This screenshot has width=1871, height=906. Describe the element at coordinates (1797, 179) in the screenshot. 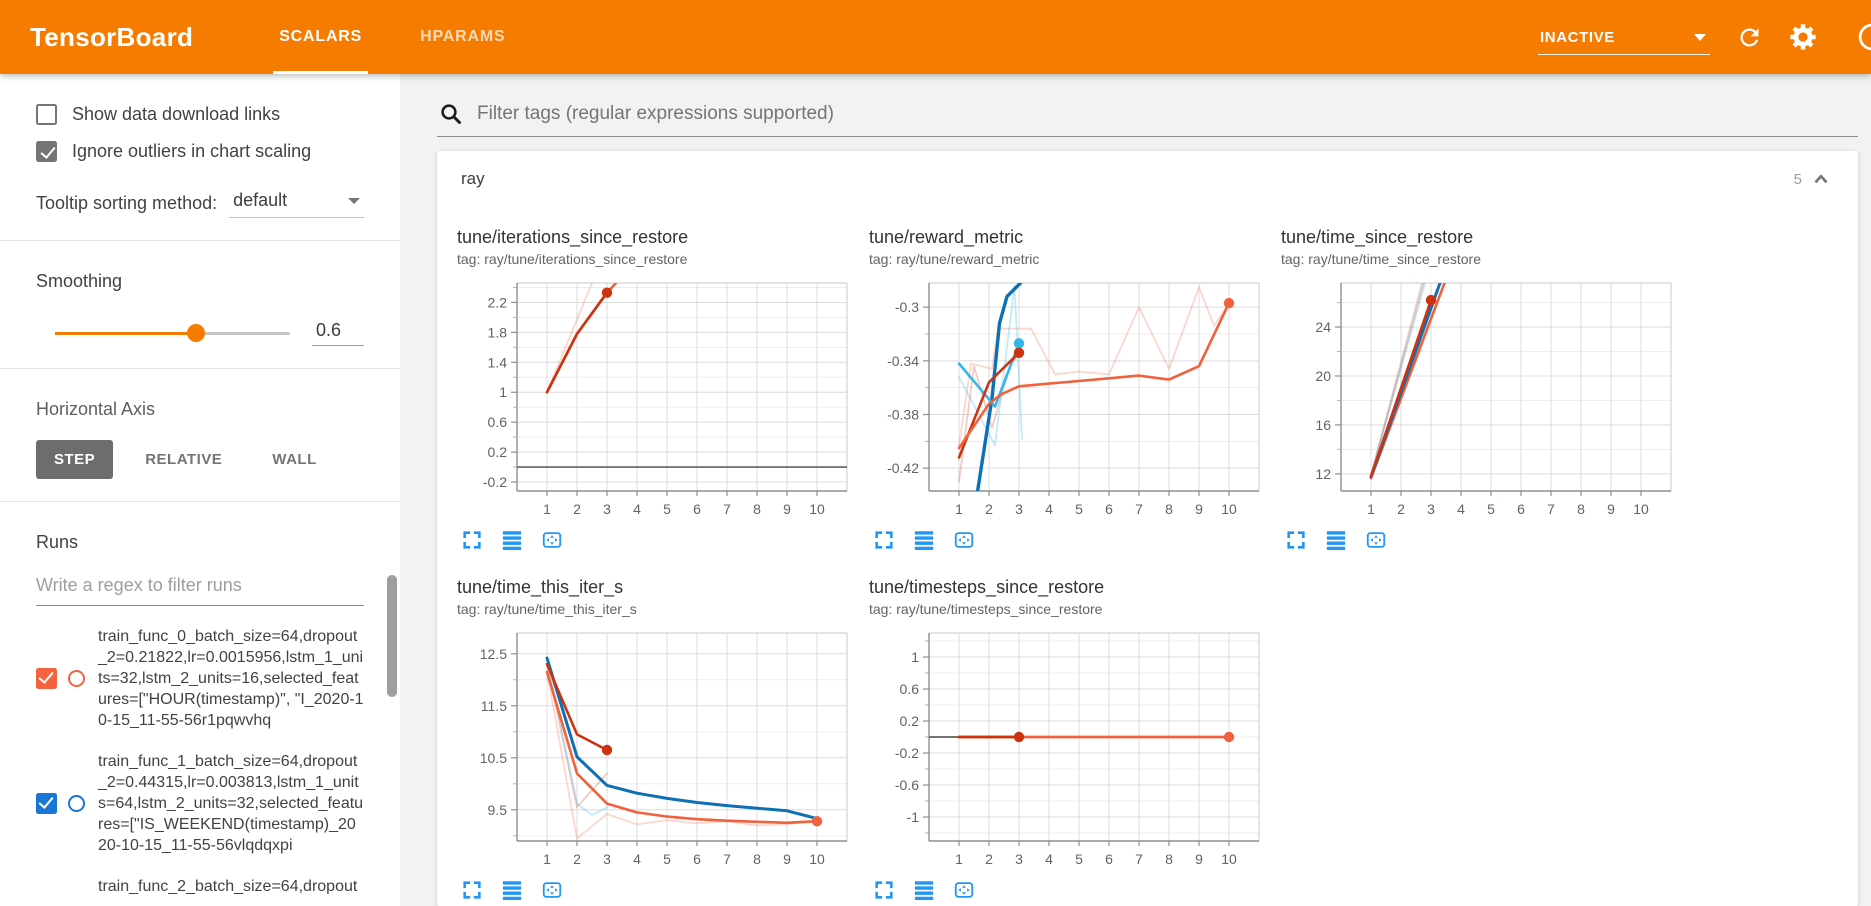

I see `section-chart-count: 5` at that location.